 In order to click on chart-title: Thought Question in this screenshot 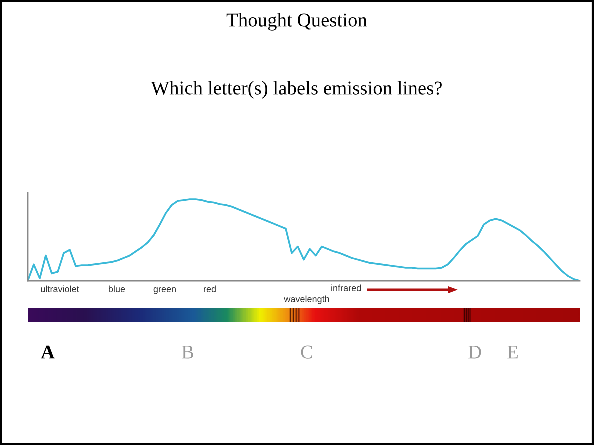, I will do `click(297, 22)`.